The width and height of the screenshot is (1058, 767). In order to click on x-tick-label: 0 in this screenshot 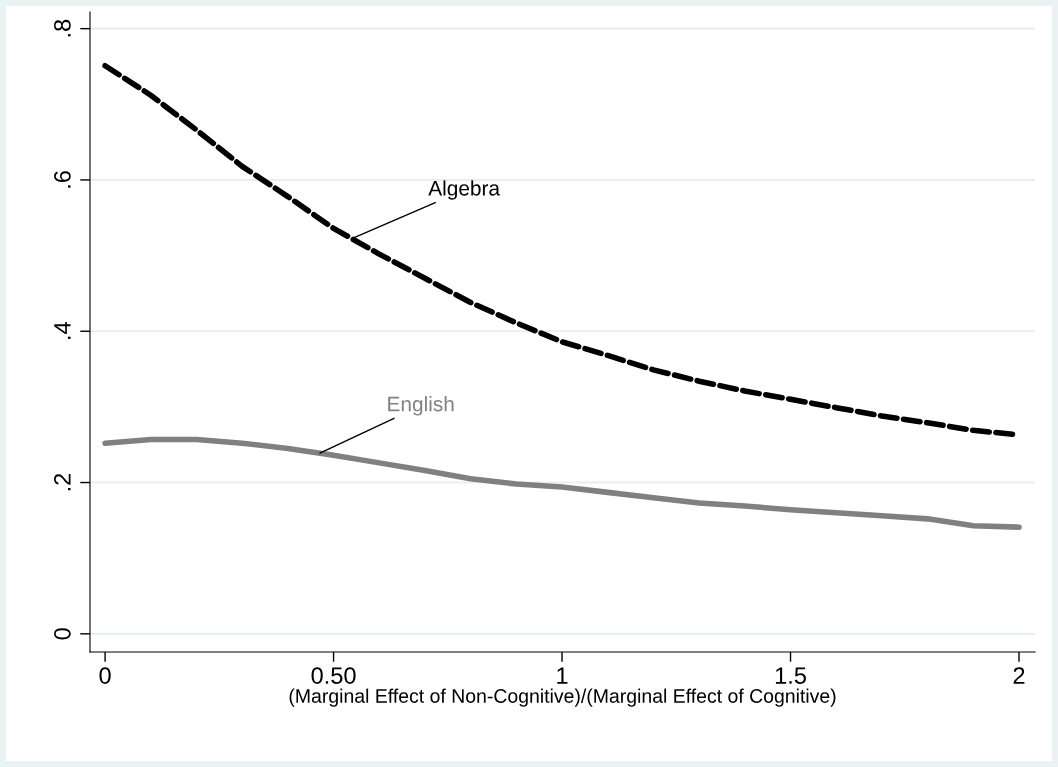, I will do `click(105, 675)`.